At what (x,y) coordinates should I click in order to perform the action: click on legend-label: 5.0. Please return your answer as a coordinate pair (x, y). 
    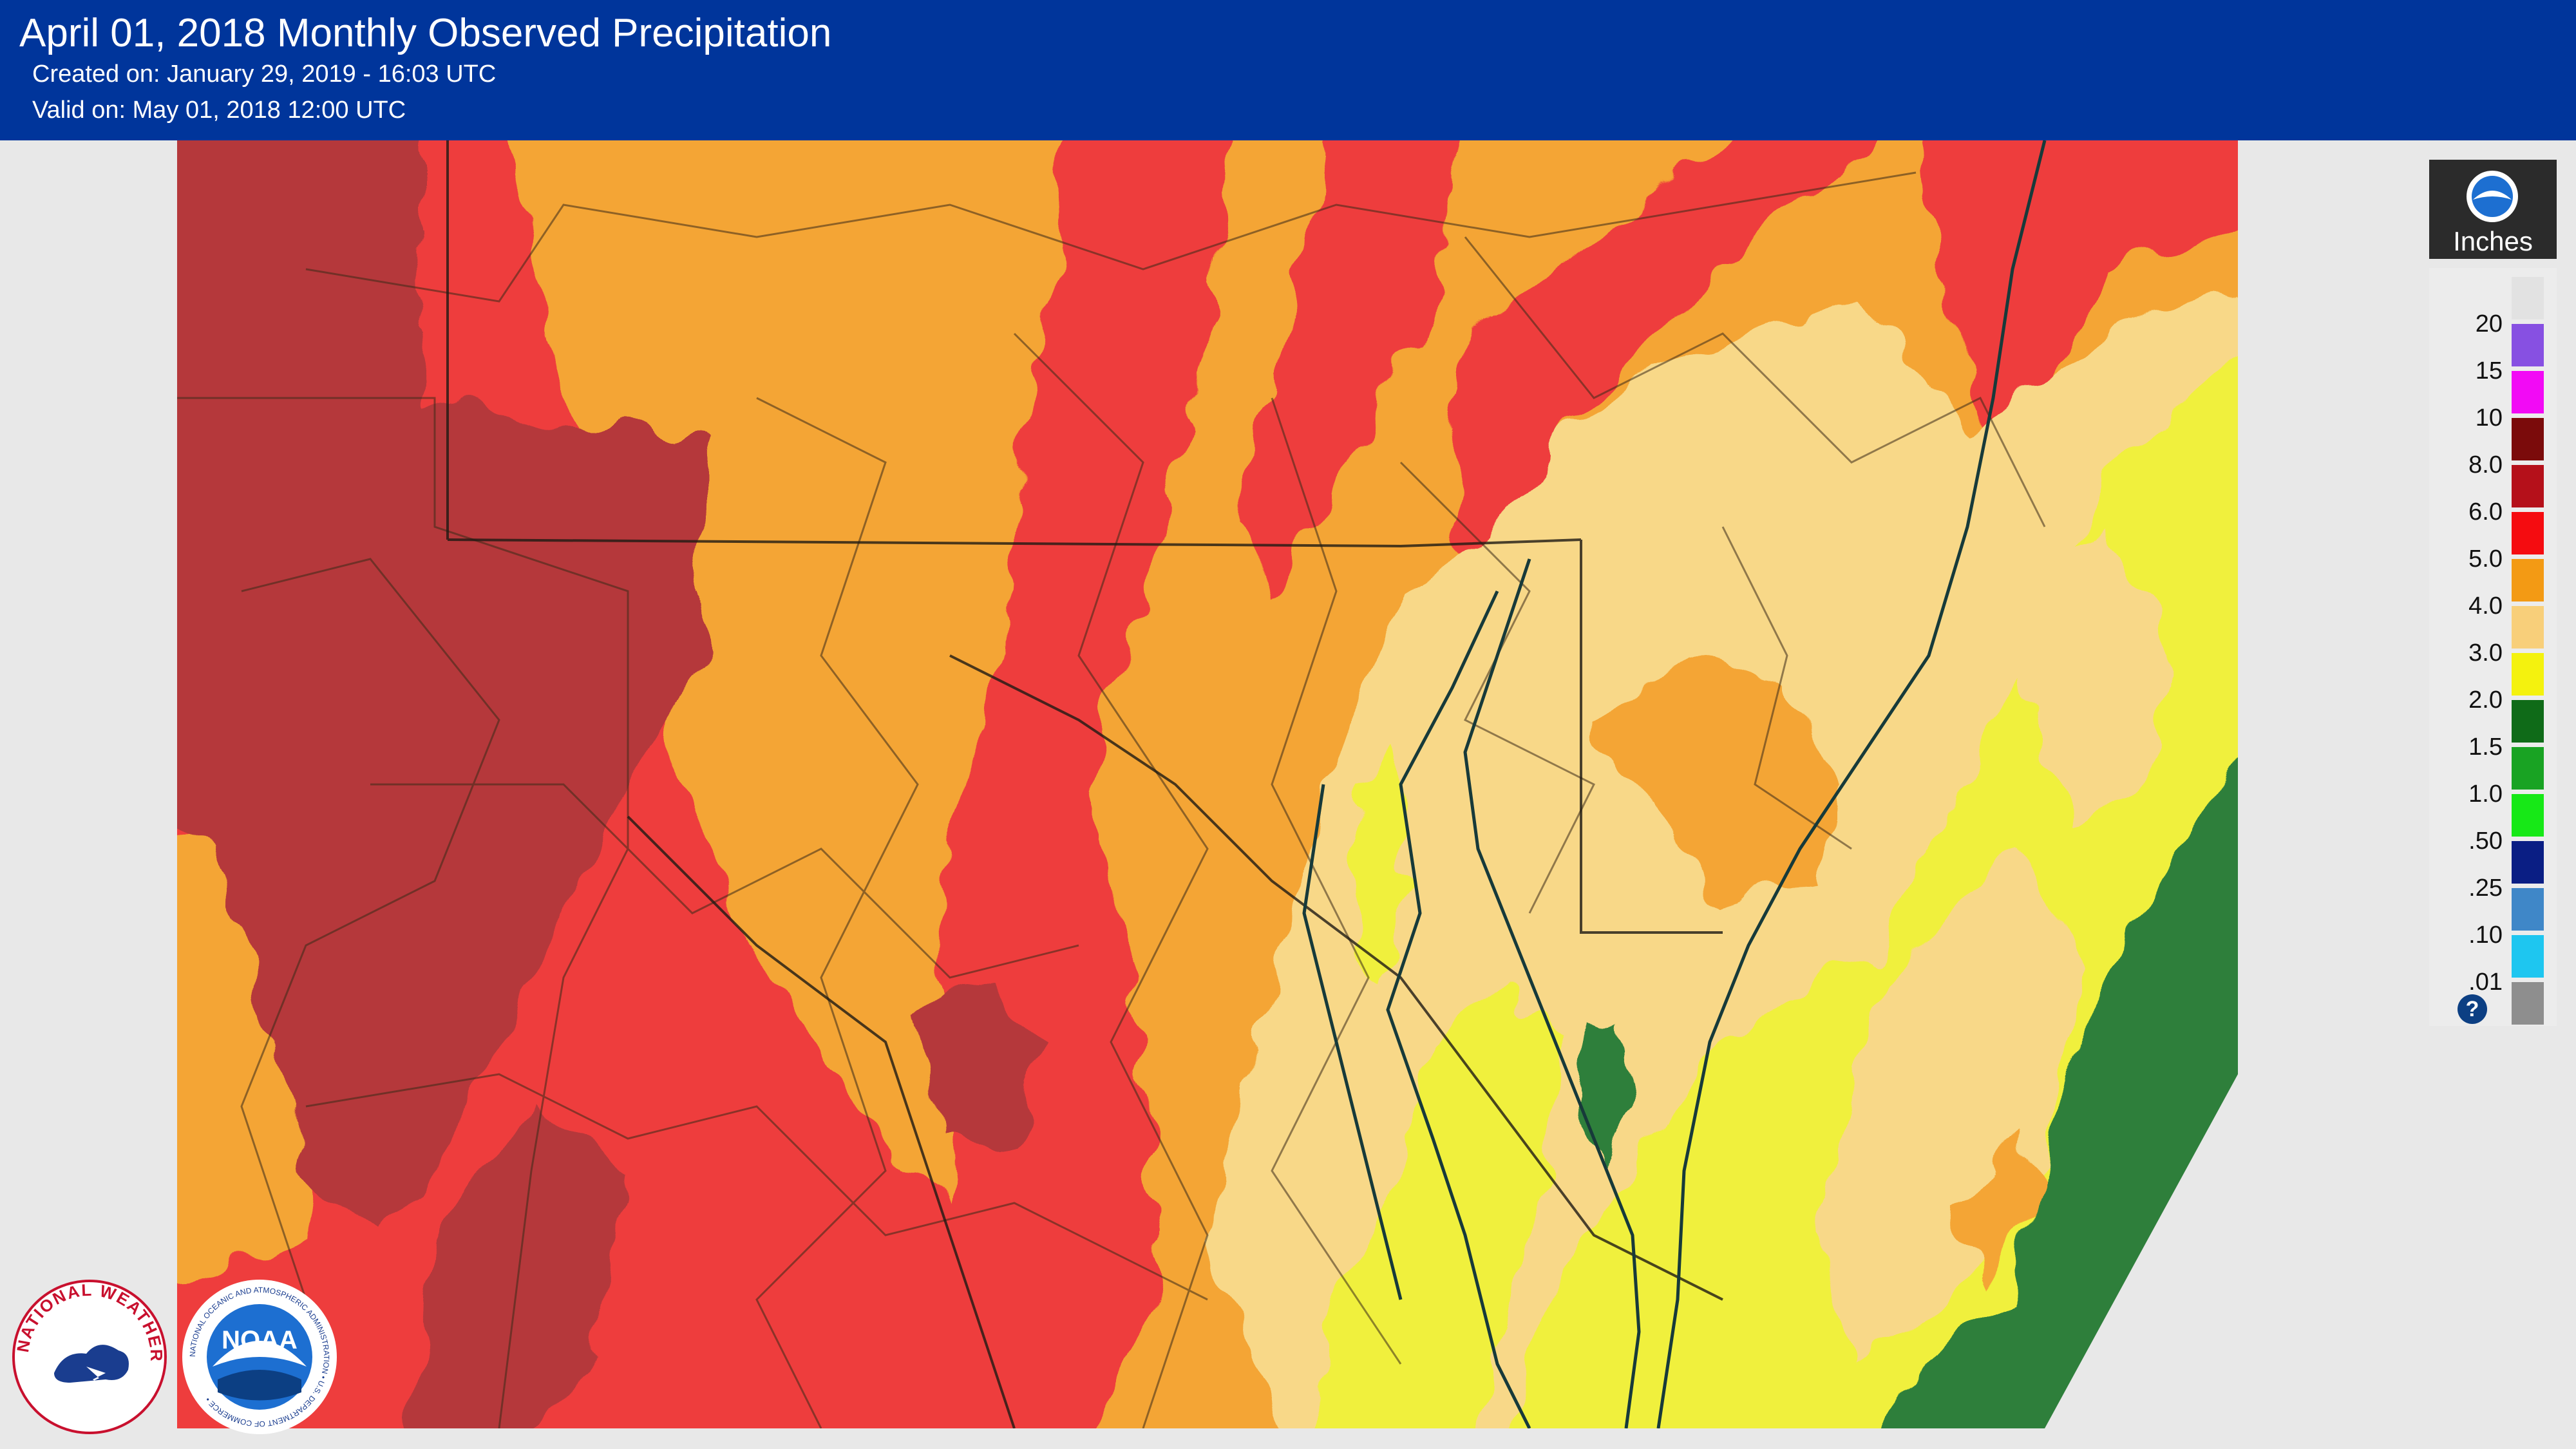
    Looking at the image, I should click on (2485, 559).